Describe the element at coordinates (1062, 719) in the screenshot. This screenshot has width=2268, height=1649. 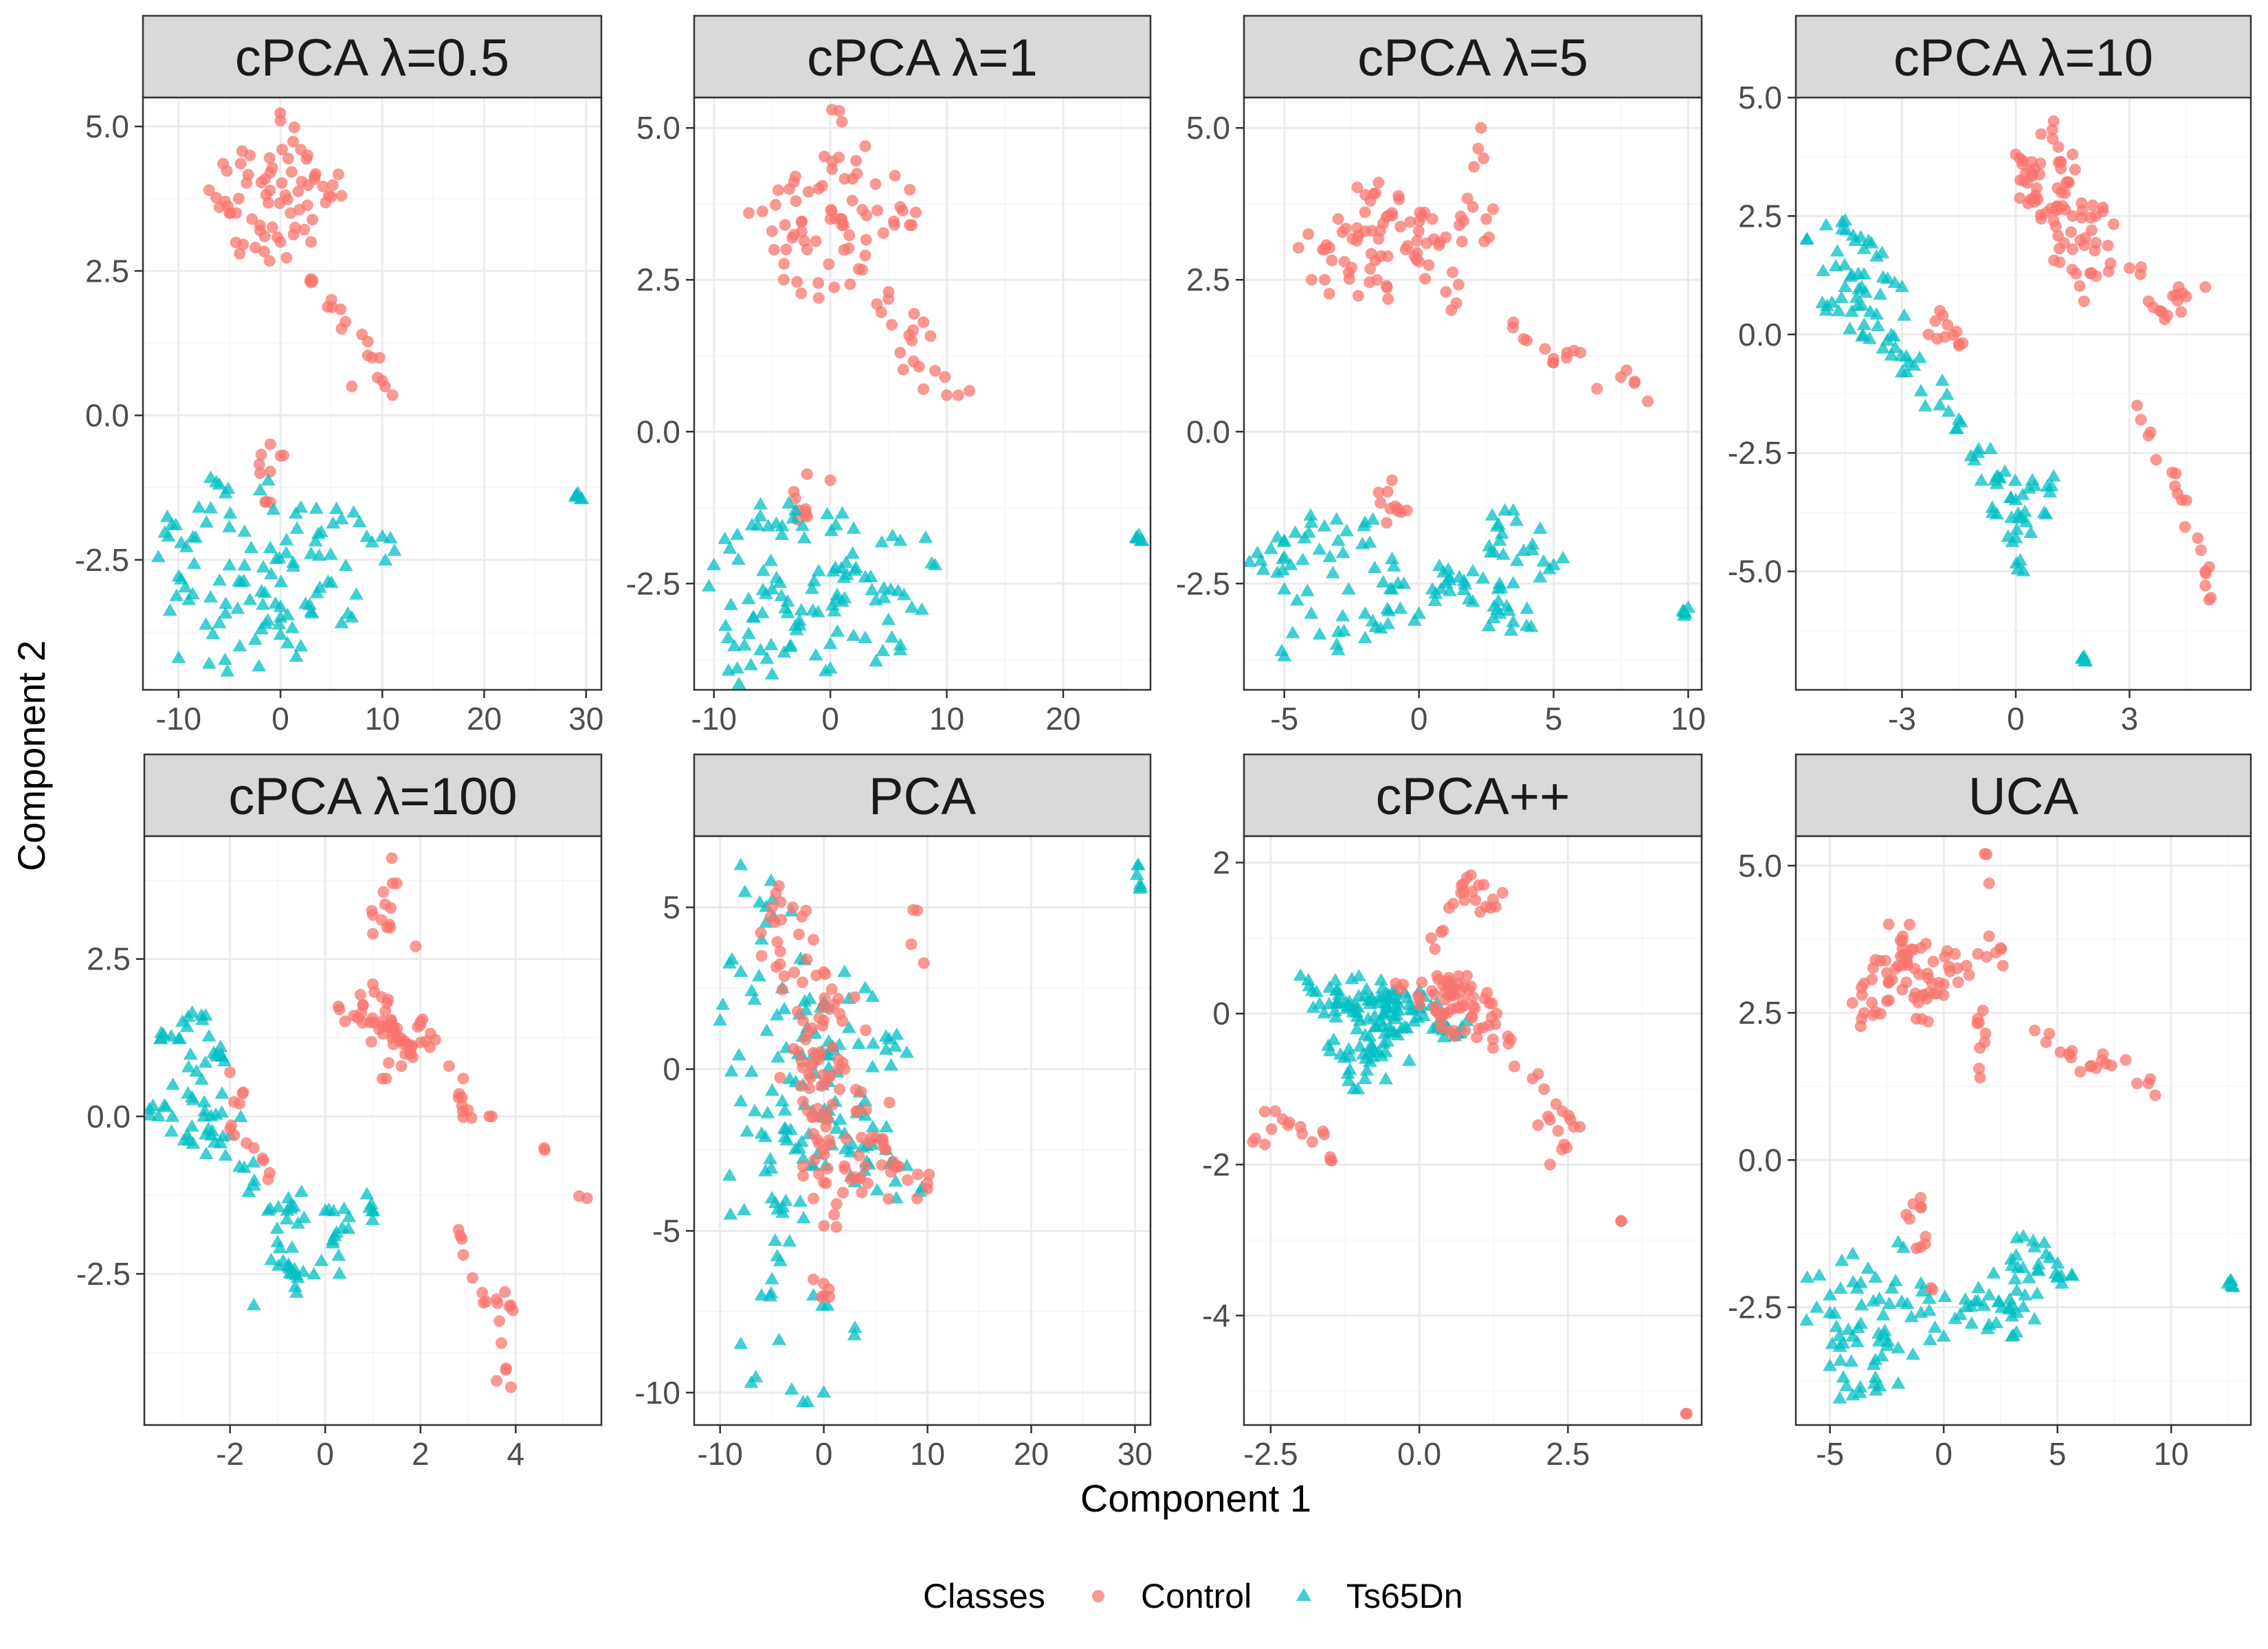
I see `x-tick-label: 20` at that location.